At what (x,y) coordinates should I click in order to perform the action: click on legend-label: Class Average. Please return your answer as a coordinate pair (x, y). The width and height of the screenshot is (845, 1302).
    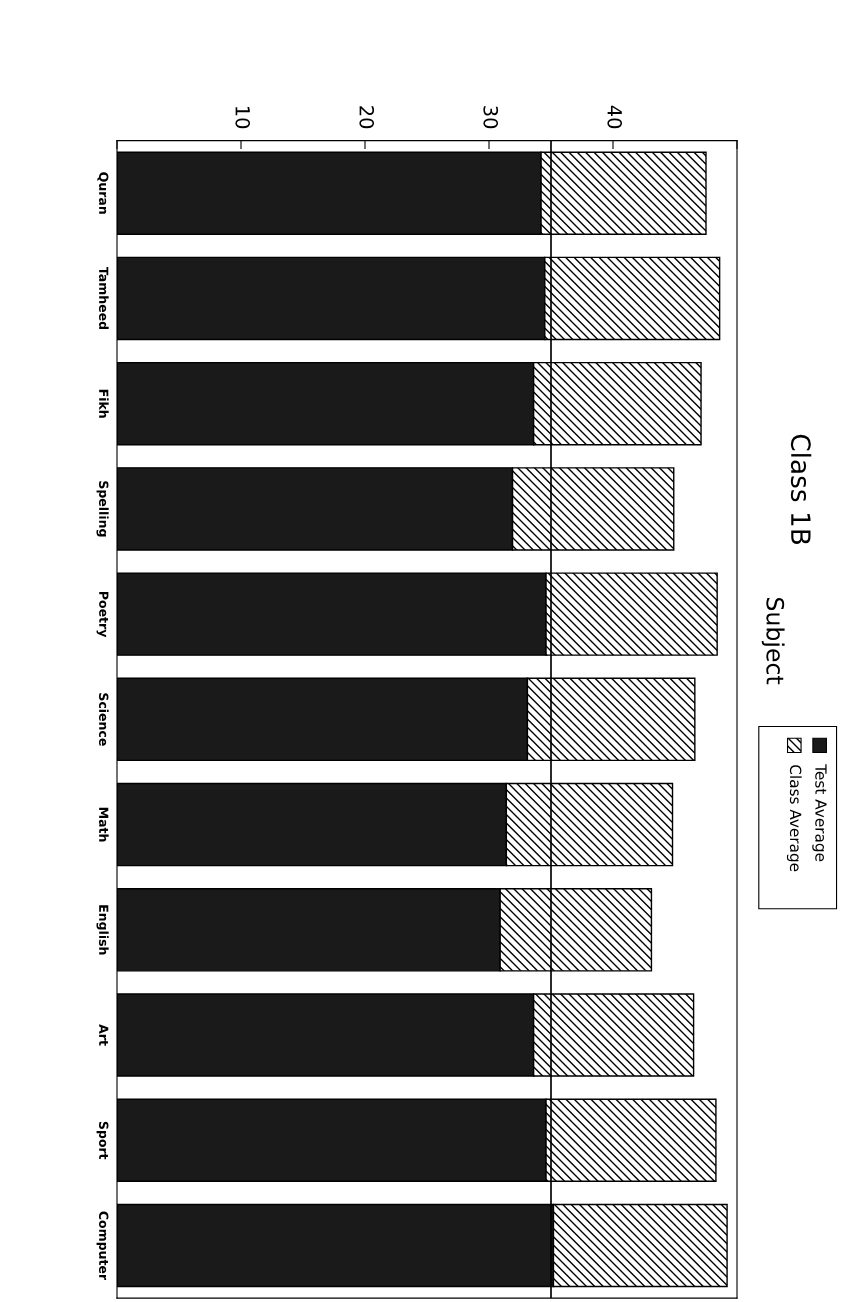
    Looking at the image, I should click on (794, 818).